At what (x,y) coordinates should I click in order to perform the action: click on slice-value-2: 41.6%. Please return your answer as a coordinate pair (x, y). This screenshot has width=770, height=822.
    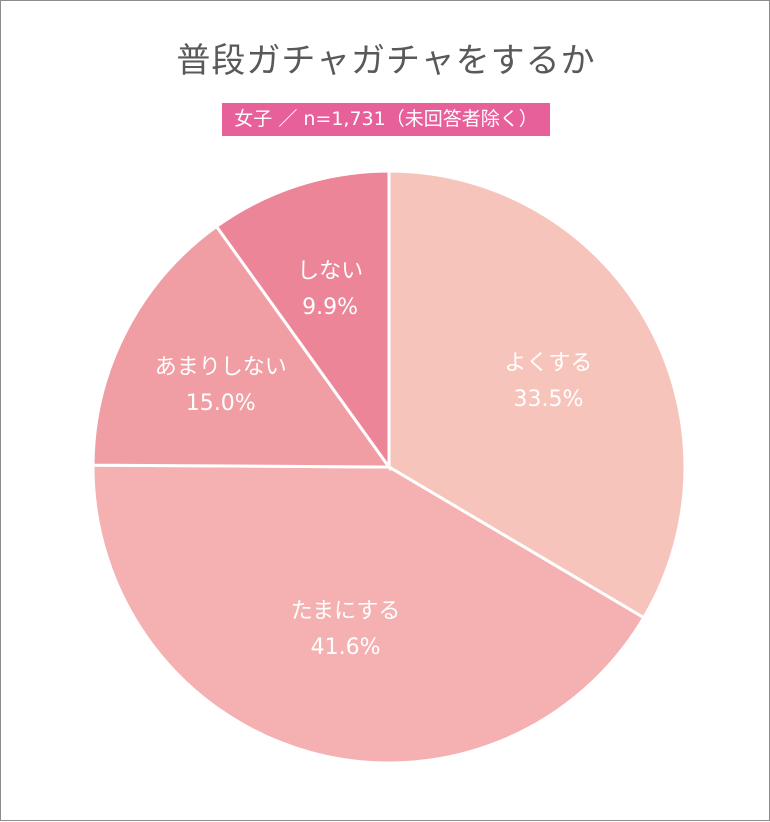
    Looking at the image, I should click on (346, 647).